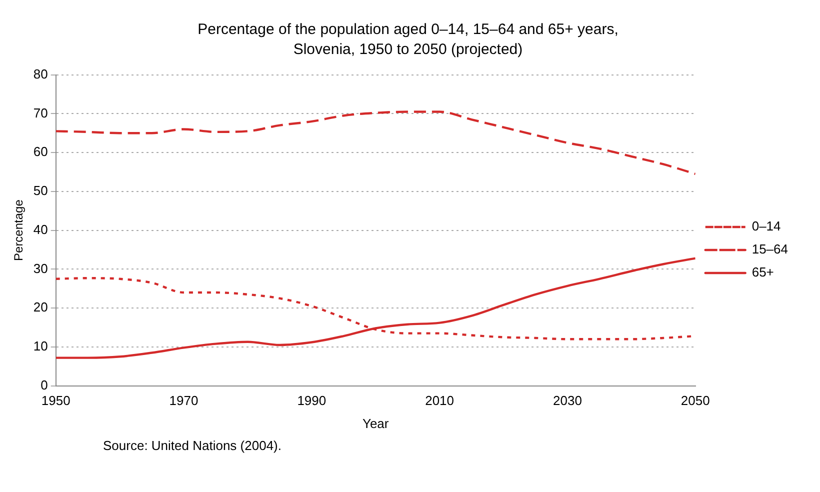 The image size is (820, 492). I want to click on x-tick-label: 2050, so click(695, 400).